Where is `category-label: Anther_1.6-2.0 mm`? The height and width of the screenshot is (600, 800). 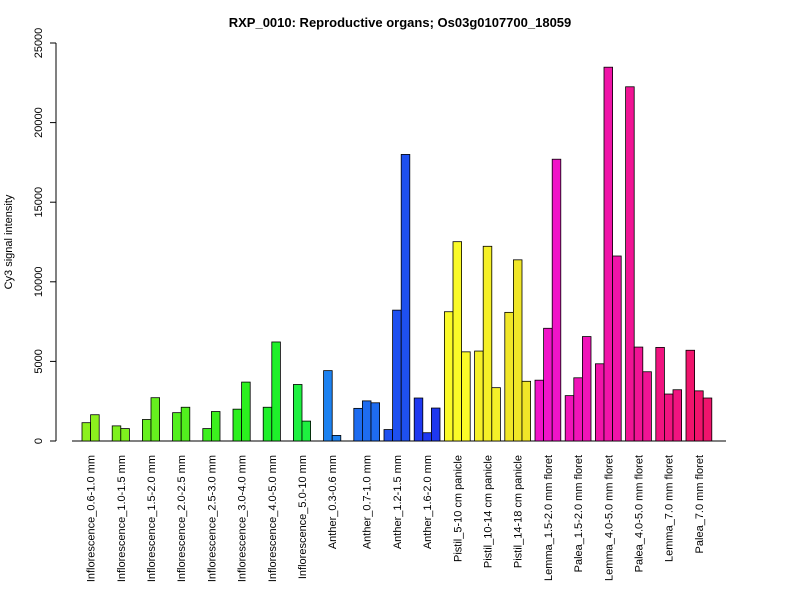 category-label: Anther_1.6-2.0 mm is located at coordinates (428, 502).